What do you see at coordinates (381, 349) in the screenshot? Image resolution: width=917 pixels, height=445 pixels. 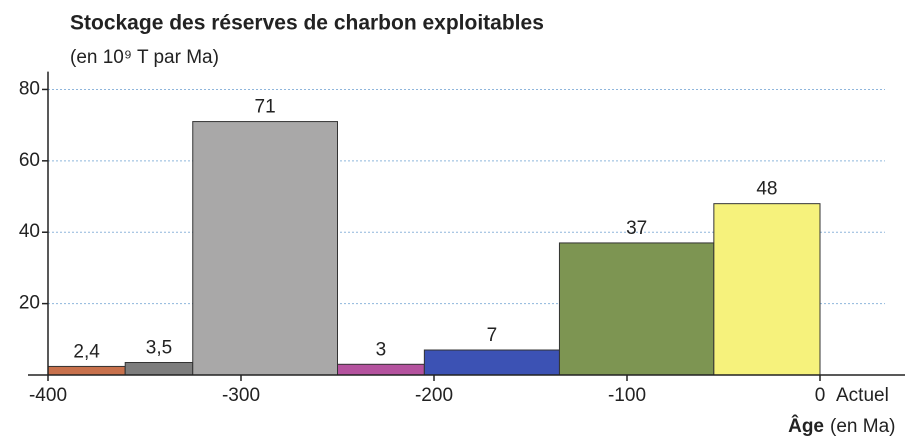 I see `value-label: 3` at bounding box center [381, 349].